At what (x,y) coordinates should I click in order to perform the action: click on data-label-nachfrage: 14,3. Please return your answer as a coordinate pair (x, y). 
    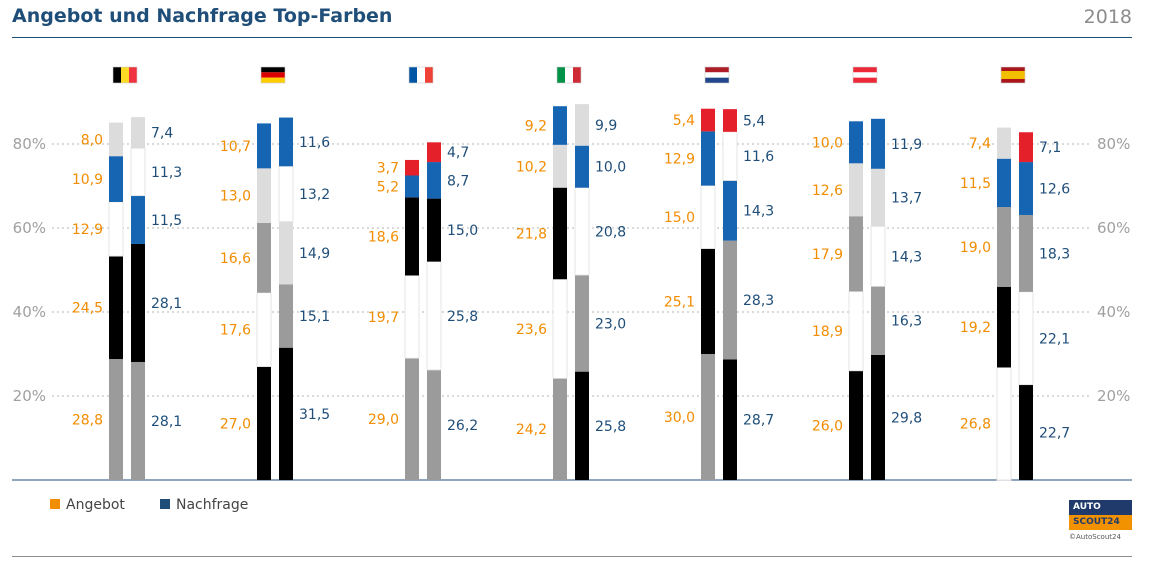
    Looking at the image, I should click on (906, 257).